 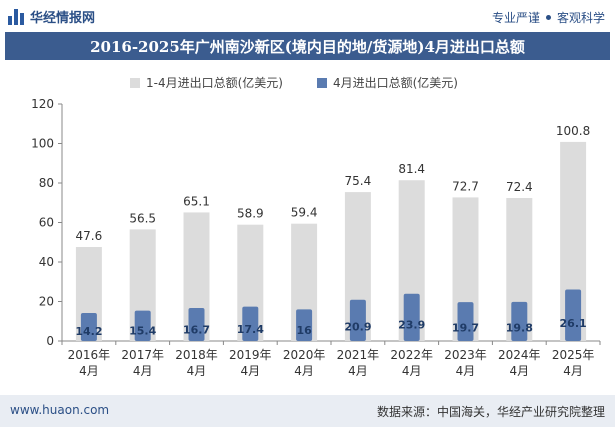 What do you see at coordinates (304, 213) in the screenshot?
I see `data-label-total: 59.4` at bounding box center [304, 213].